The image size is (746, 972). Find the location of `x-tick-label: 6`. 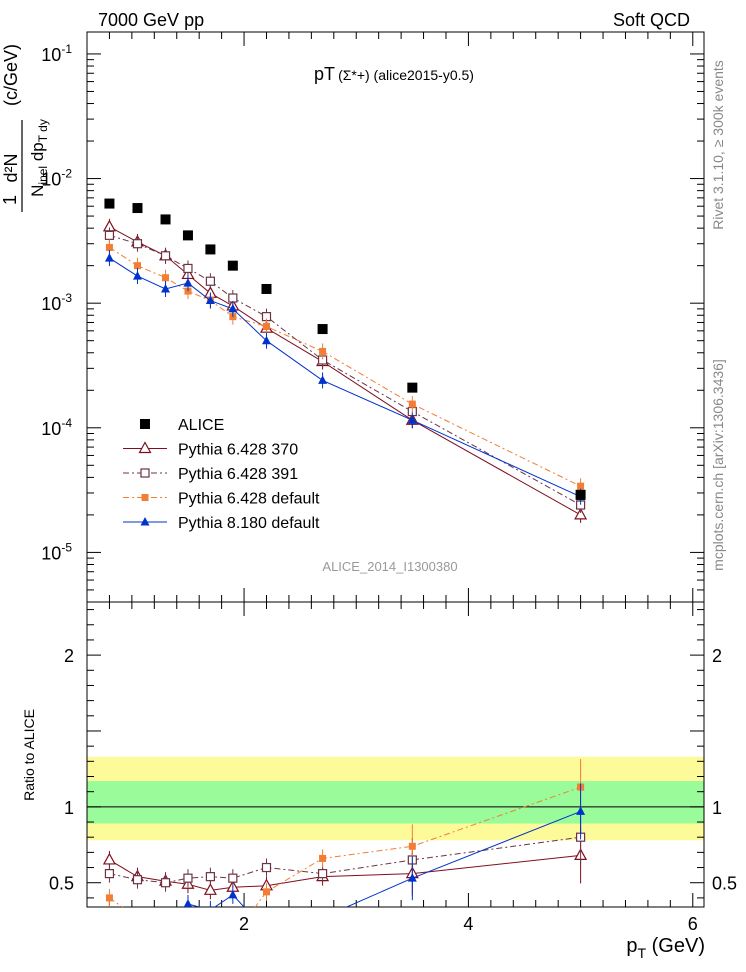

x-tick-label: 6 is located at coordinates (693, 924).